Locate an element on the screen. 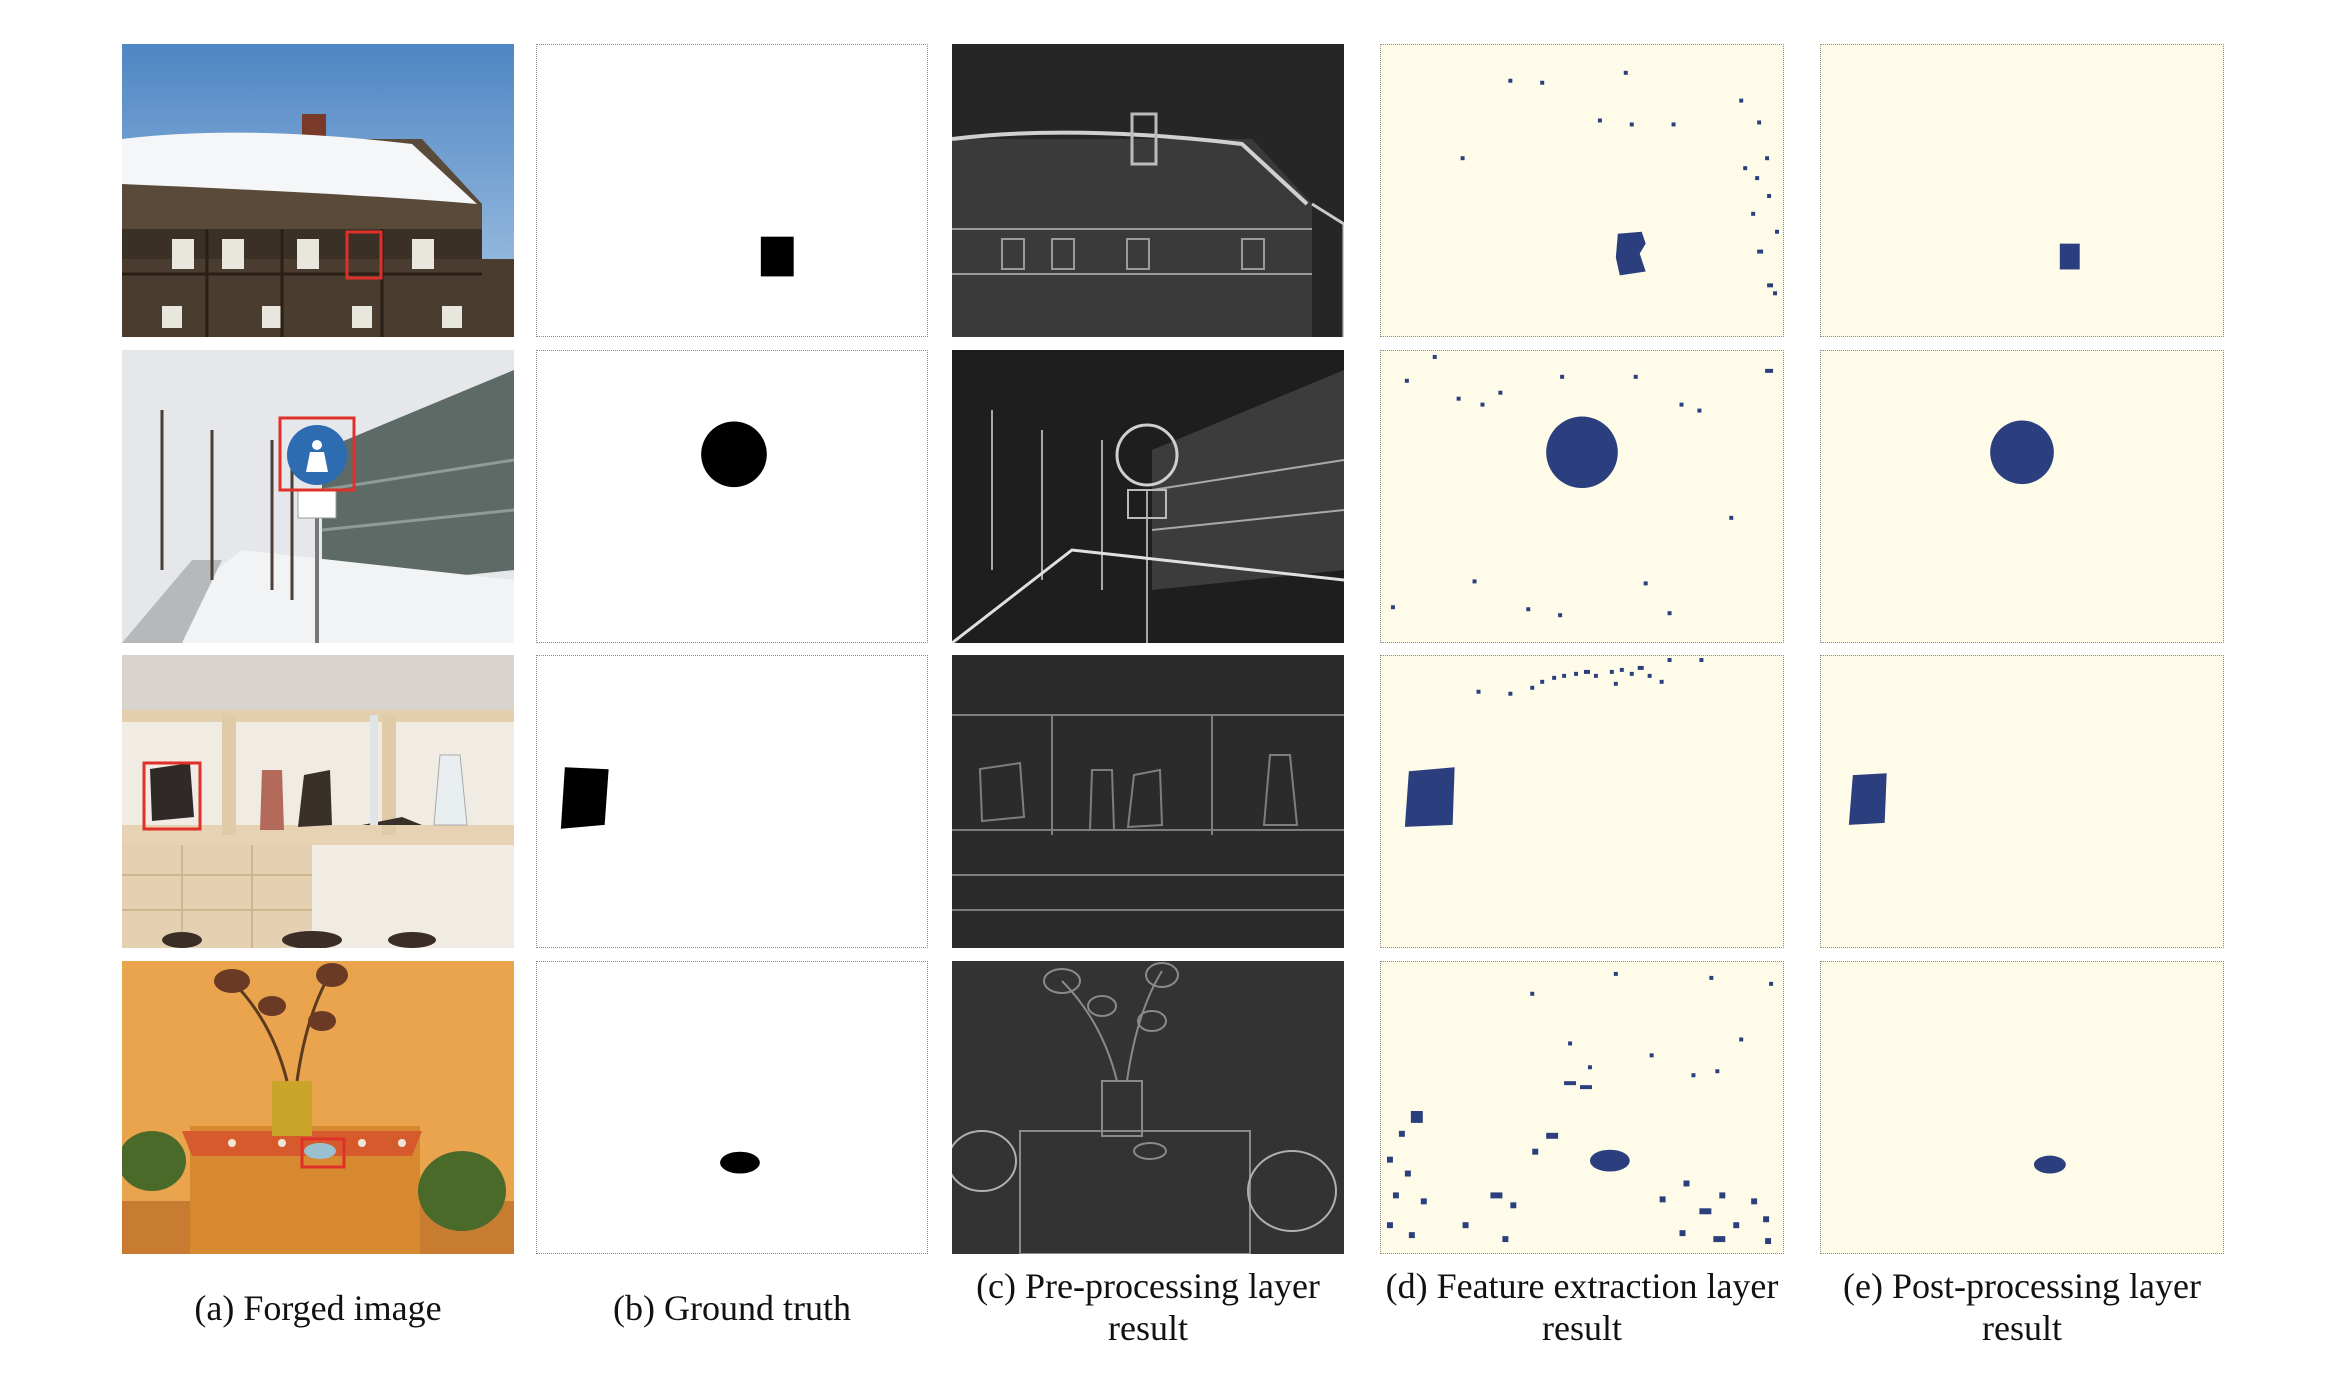  caption-forged-image: (a) Forged image is located at coordinates (318, 1308).